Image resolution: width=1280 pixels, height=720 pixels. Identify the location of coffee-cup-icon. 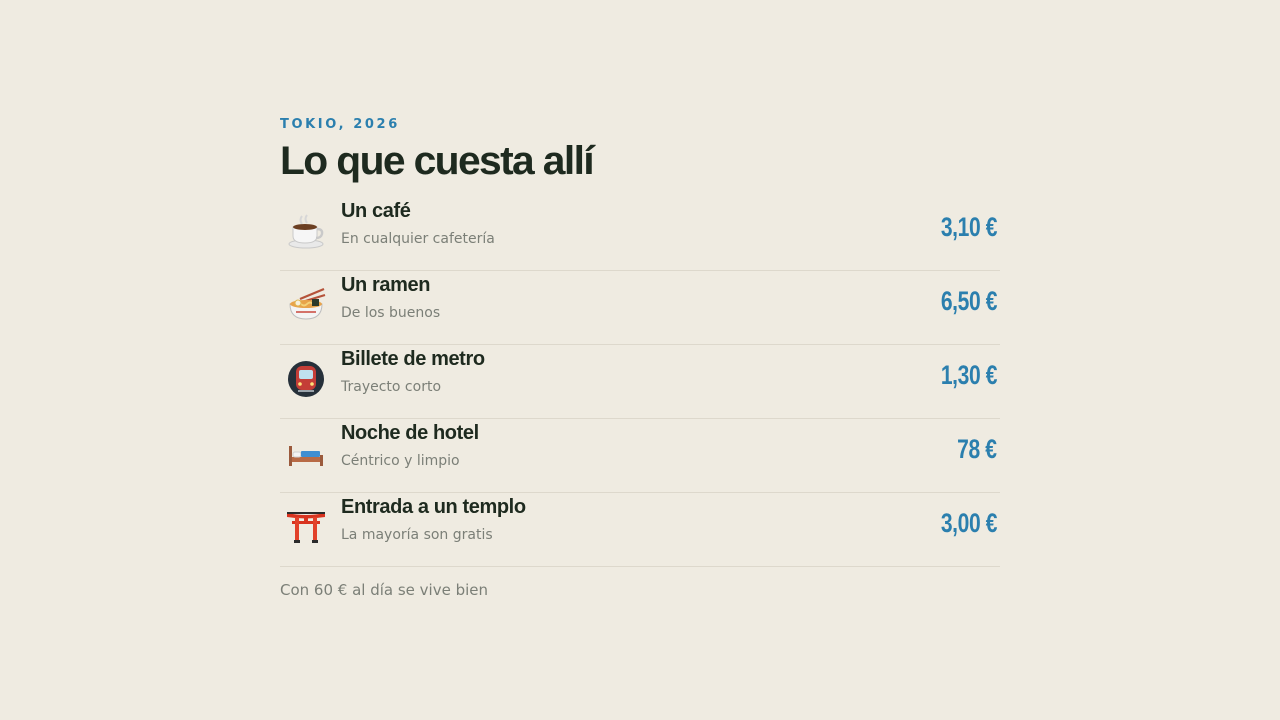
(306, 231).